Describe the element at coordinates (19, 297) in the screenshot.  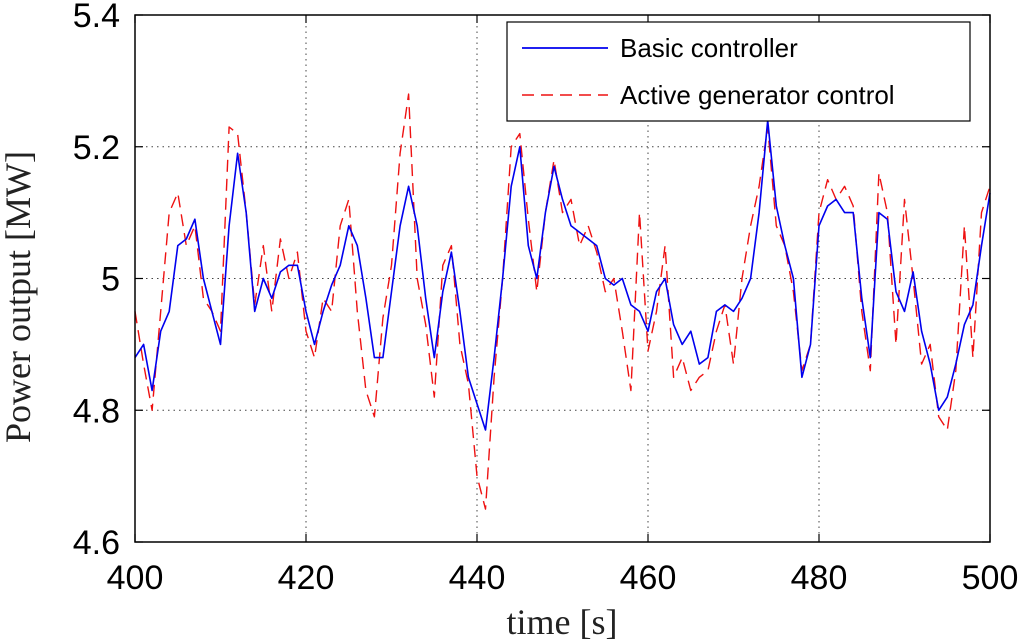
I see `y-axis-title: Power output [MW]` at that location.